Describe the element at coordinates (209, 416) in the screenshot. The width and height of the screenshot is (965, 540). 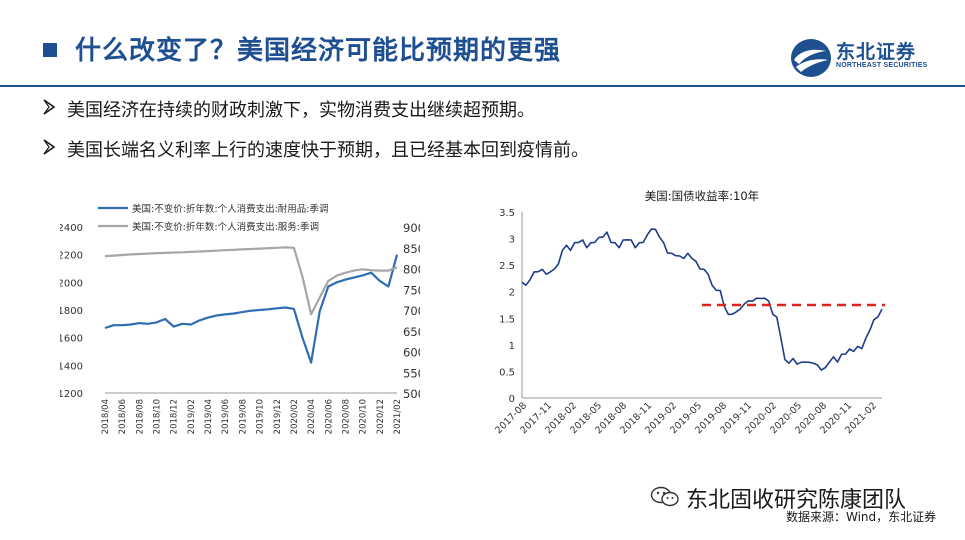
I see `x-tick-label: 2019/04` at that location.